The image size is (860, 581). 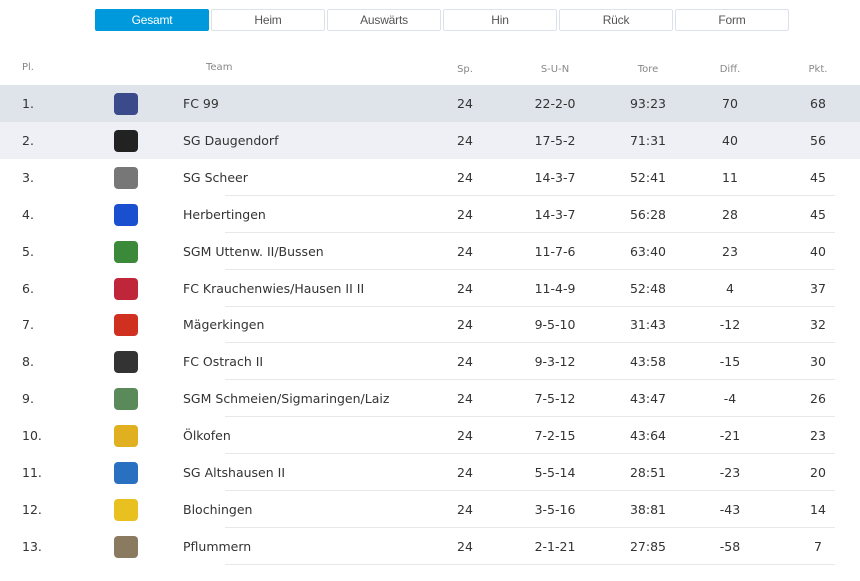 I want to click on record-cell: 2-1-21, so click(x=555, y=546).